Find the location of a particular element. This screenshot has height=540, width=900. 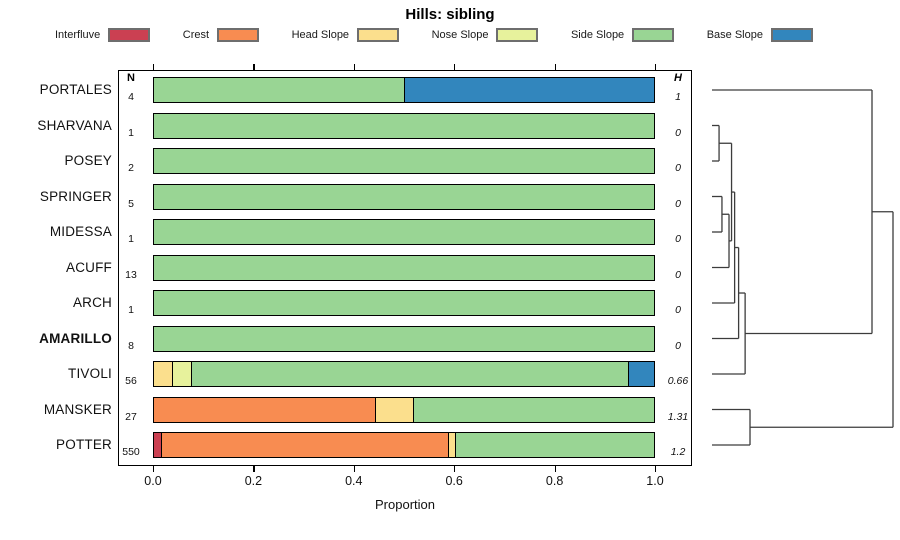

legend-label: Interfluve is located at coordinates (78, 35).